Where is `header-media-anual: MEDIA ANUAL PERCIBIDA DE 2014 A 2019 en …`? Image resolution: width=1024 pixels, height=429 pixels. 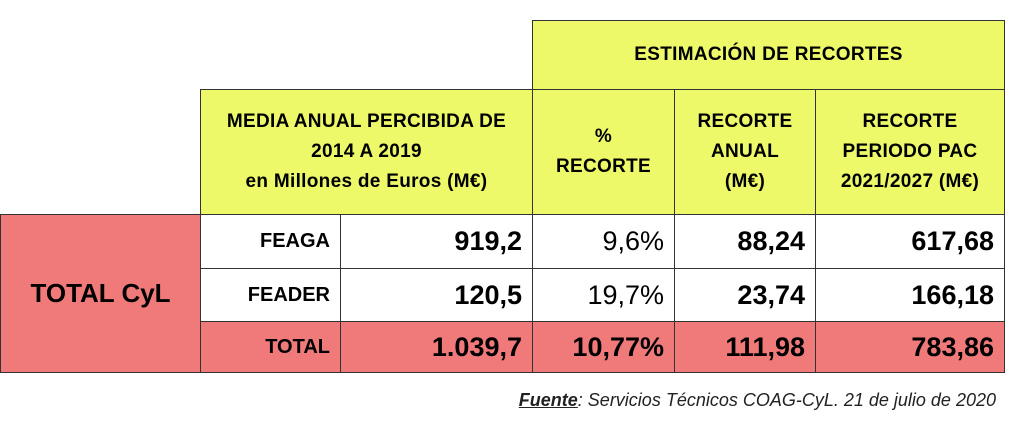
header-media-anual: MEDIA ANUAL PERCIBIDA DE 2014 A 2019 en … is located at coordinates (366, 152).